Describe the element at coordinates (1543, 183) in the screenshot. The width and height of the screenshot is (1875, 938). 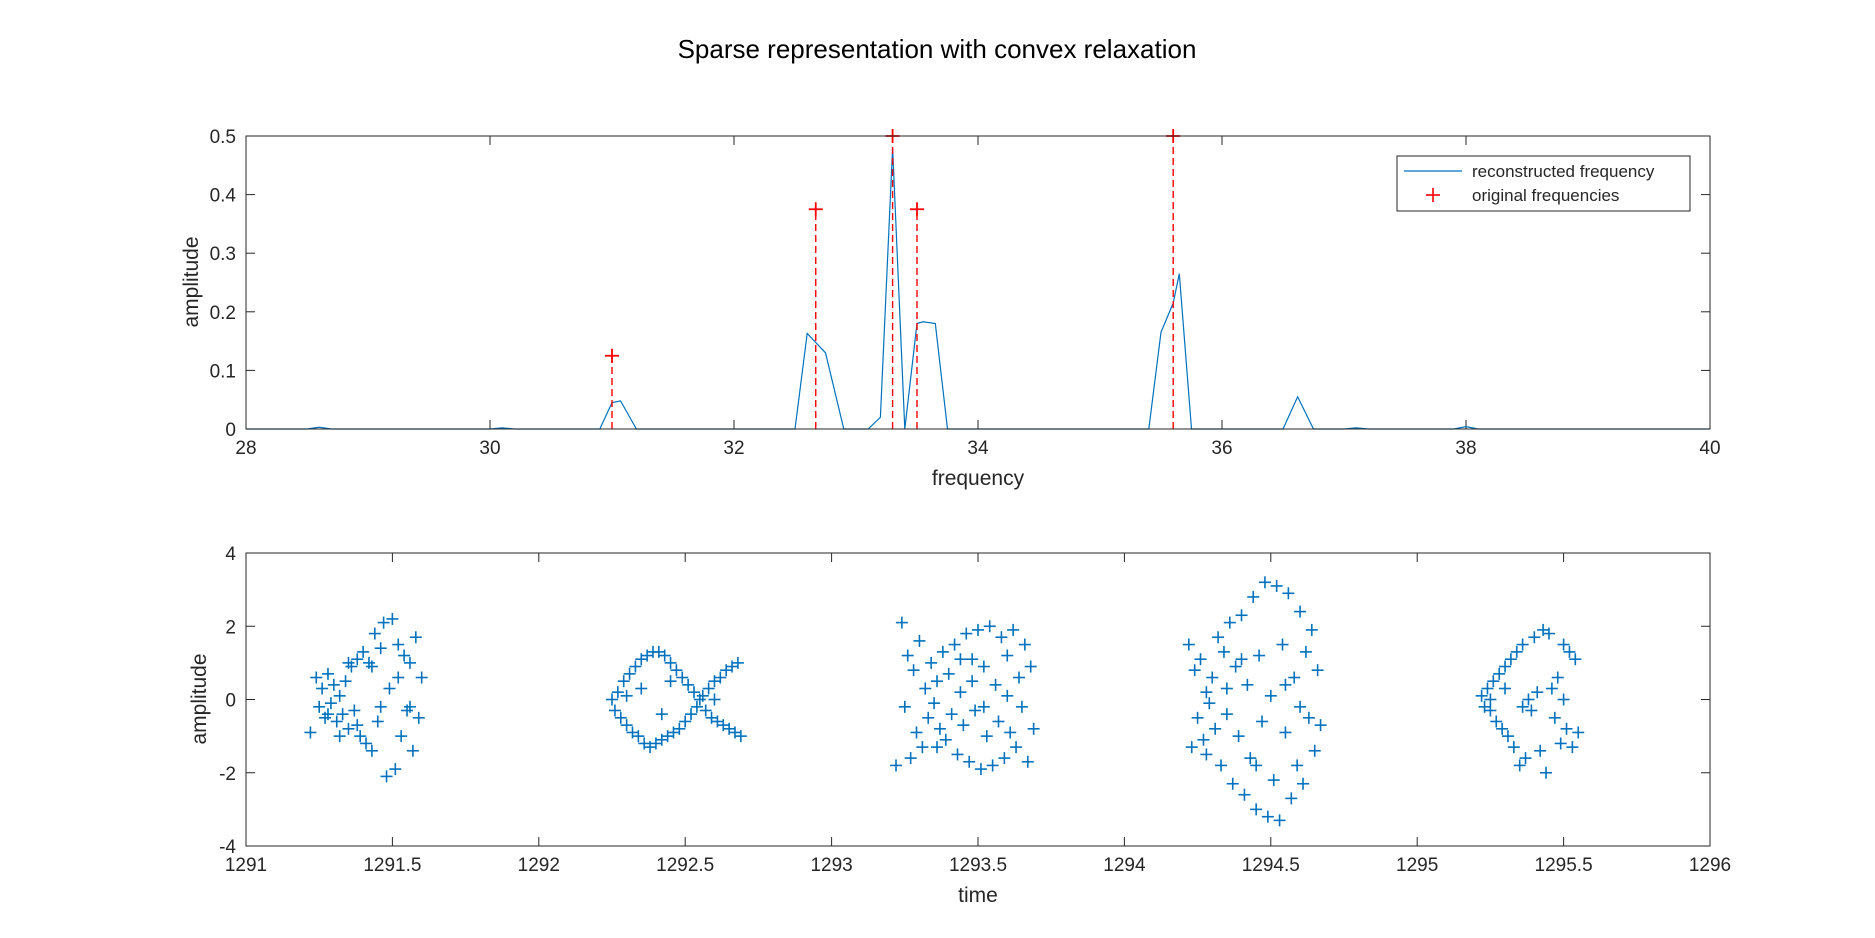
I see `legend-box` at that location.